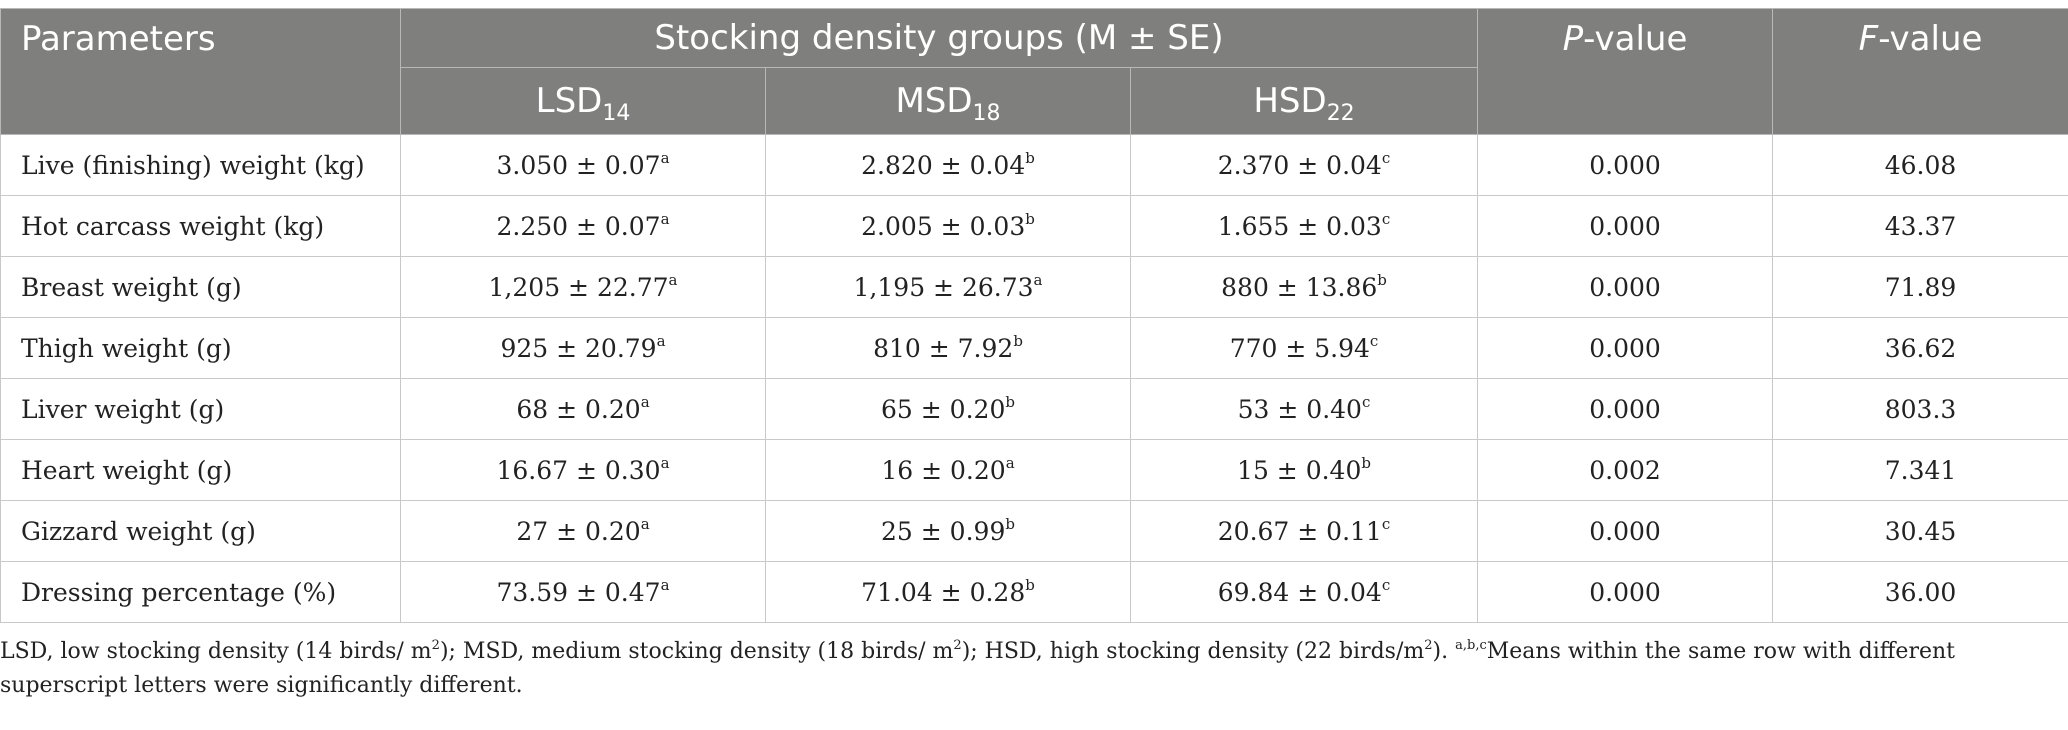 This screenshot has width=2068, height=730. I want to click on lsd-header: LSD14, so click(583, 101).